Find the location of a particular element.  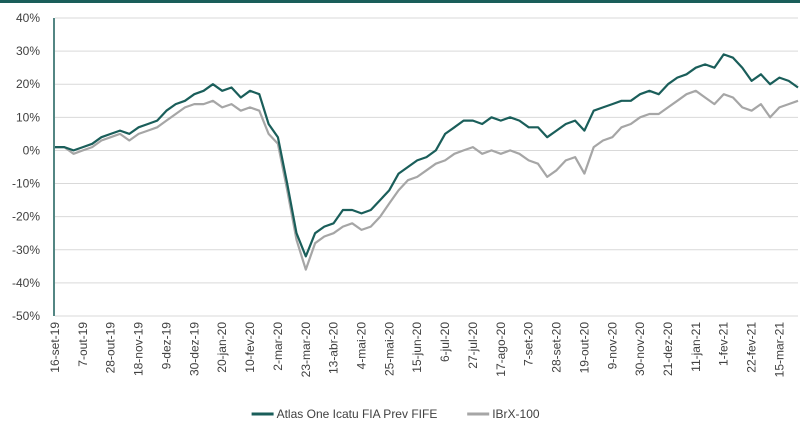

y-tick-label: -50% is located at coordinates (26, 316).